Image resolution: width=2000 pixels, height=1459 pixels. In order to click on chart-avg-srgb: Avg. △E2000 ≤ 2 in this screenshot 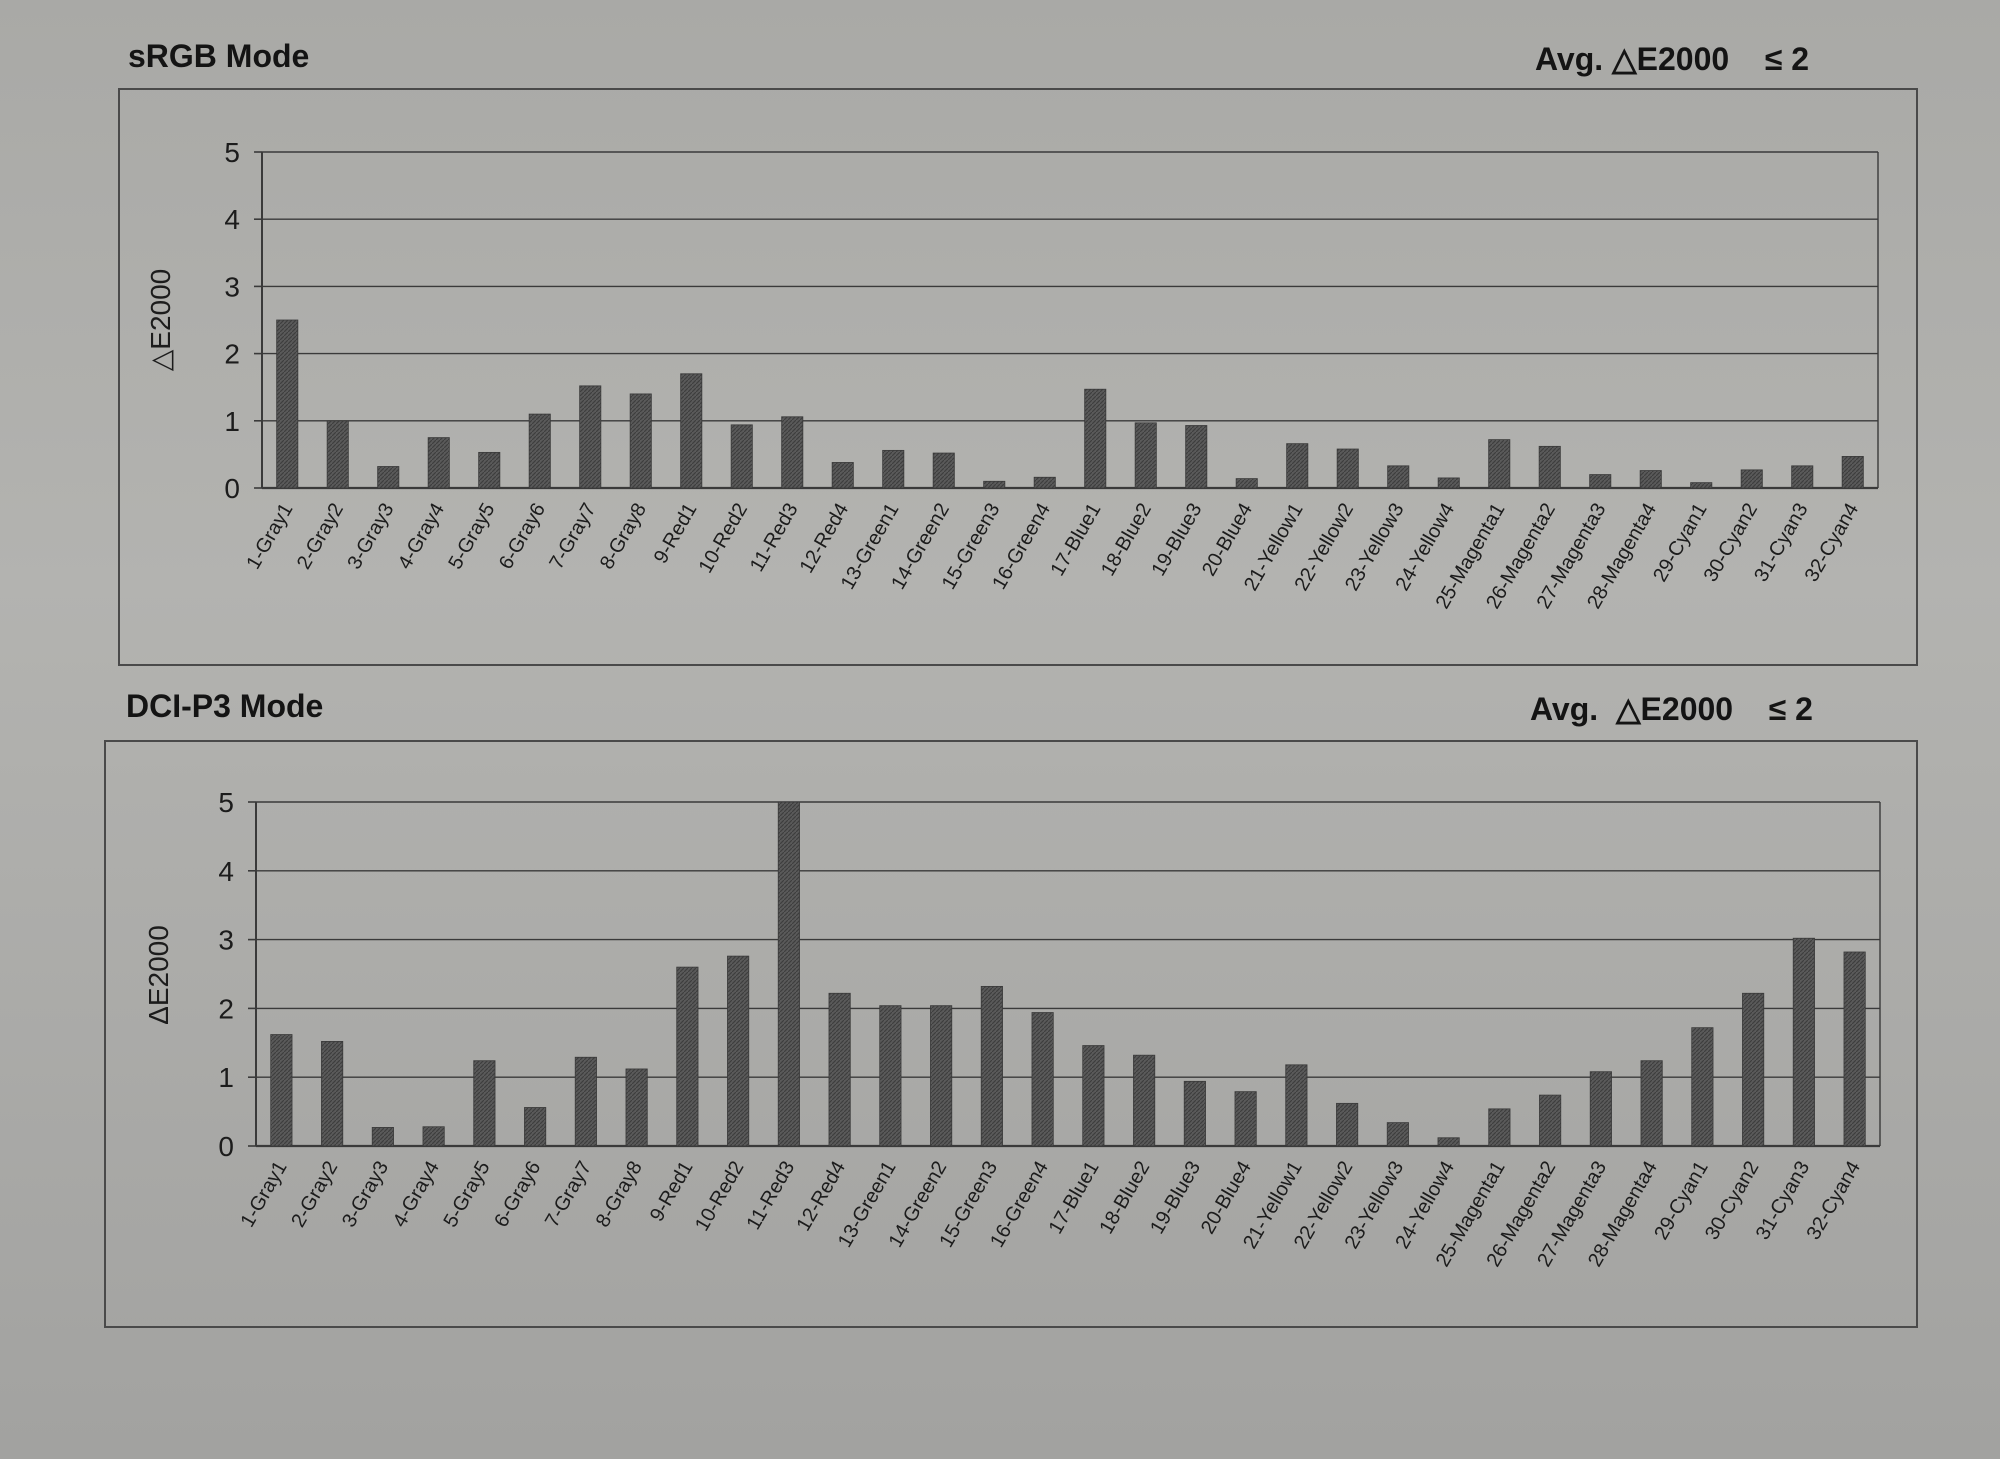, I will do `click(1672, 59)`.